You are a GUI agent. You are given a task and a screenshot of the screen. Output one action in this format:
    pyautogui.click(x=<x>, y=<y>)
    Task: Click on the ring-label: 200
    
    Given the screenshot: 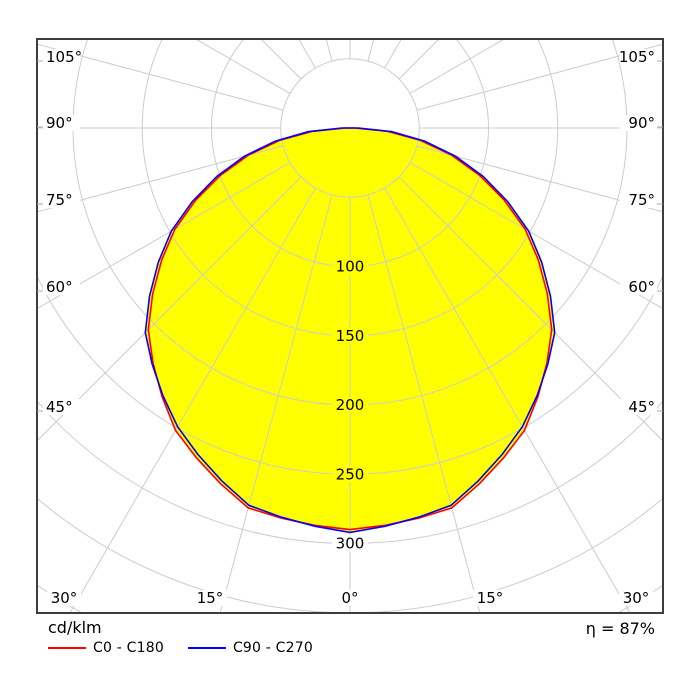 What is the action you would take?
    pyautogui.click(x=350, y=405)
    